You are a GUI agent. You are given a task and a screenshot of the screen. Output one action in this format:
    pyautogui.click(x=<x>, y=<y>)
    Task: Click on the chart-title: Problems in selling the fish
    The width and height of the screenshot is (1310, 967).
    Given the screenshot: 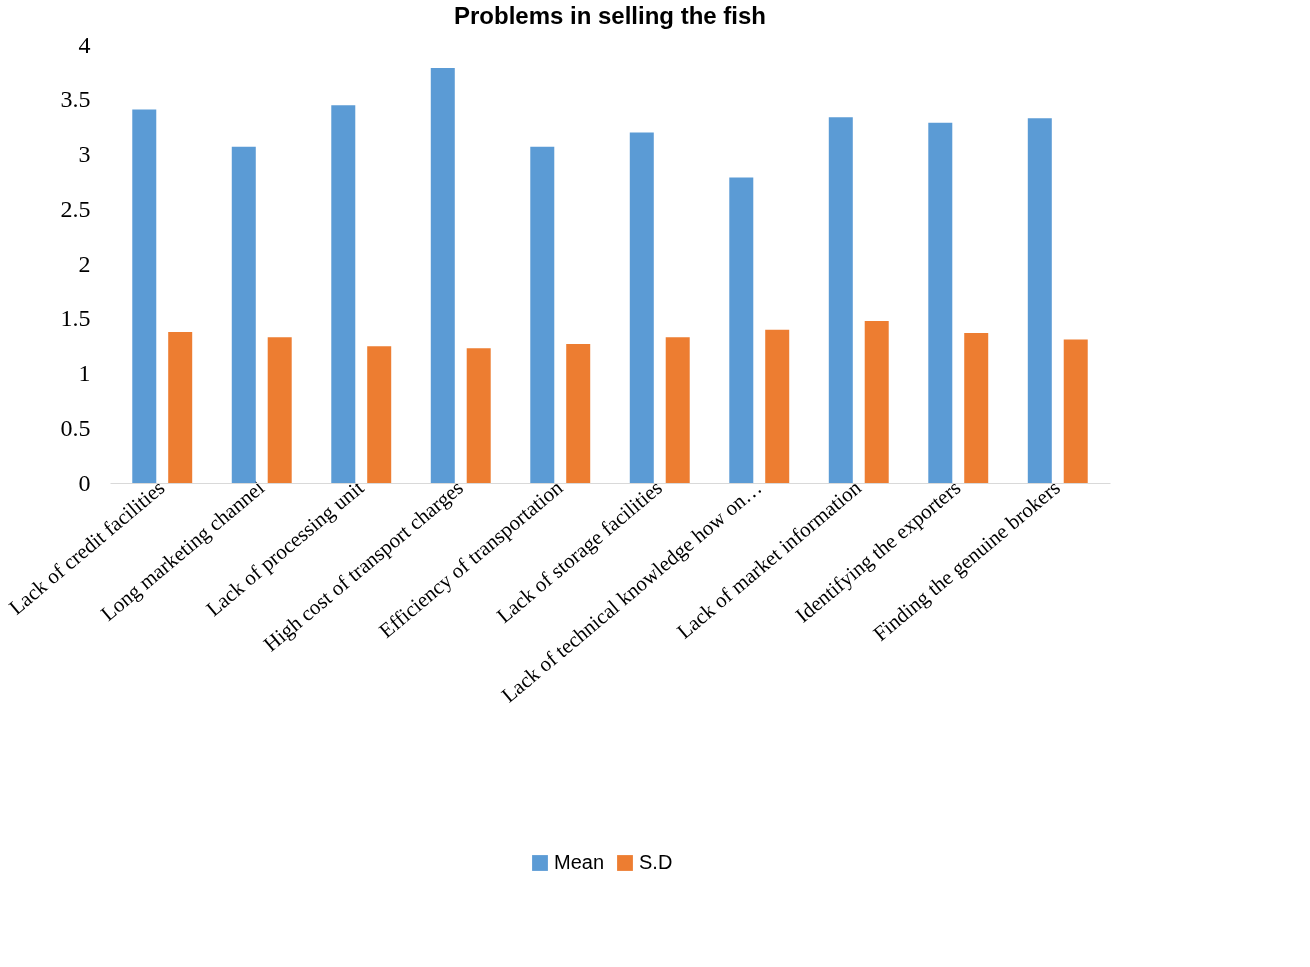 What is the action you would take?
    pyautogui.click(x=610, y=15)
    